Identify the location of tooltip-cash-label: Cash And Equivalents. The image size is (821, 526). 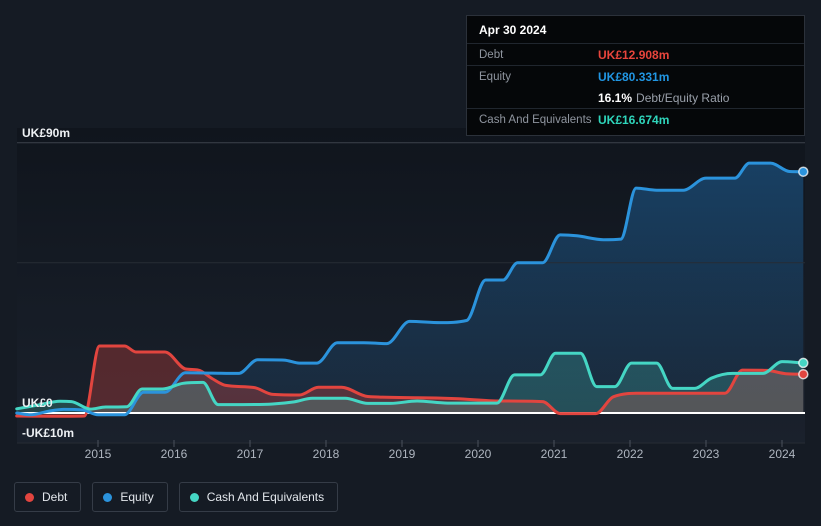
(535, 119).